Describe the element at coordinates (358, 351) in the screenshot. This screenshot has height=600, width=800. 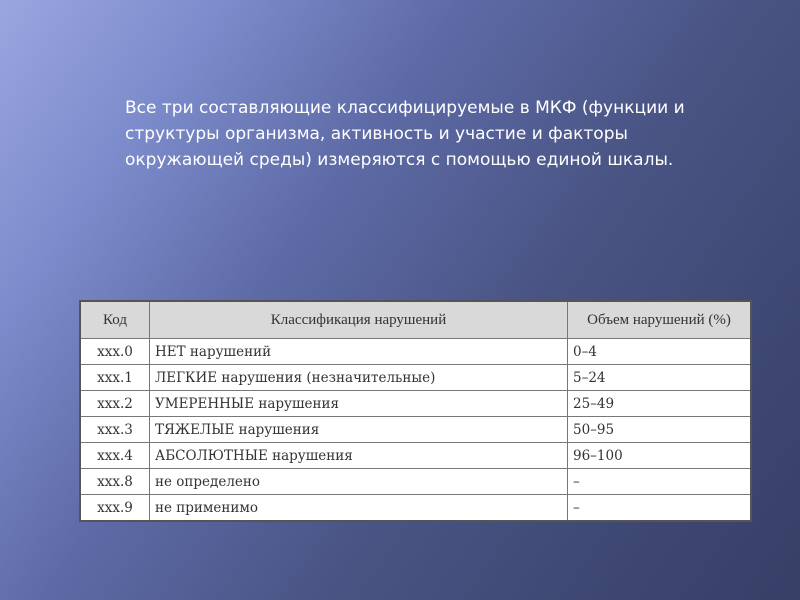
I see `cell-classification: НЕТ нарушений` at that location.